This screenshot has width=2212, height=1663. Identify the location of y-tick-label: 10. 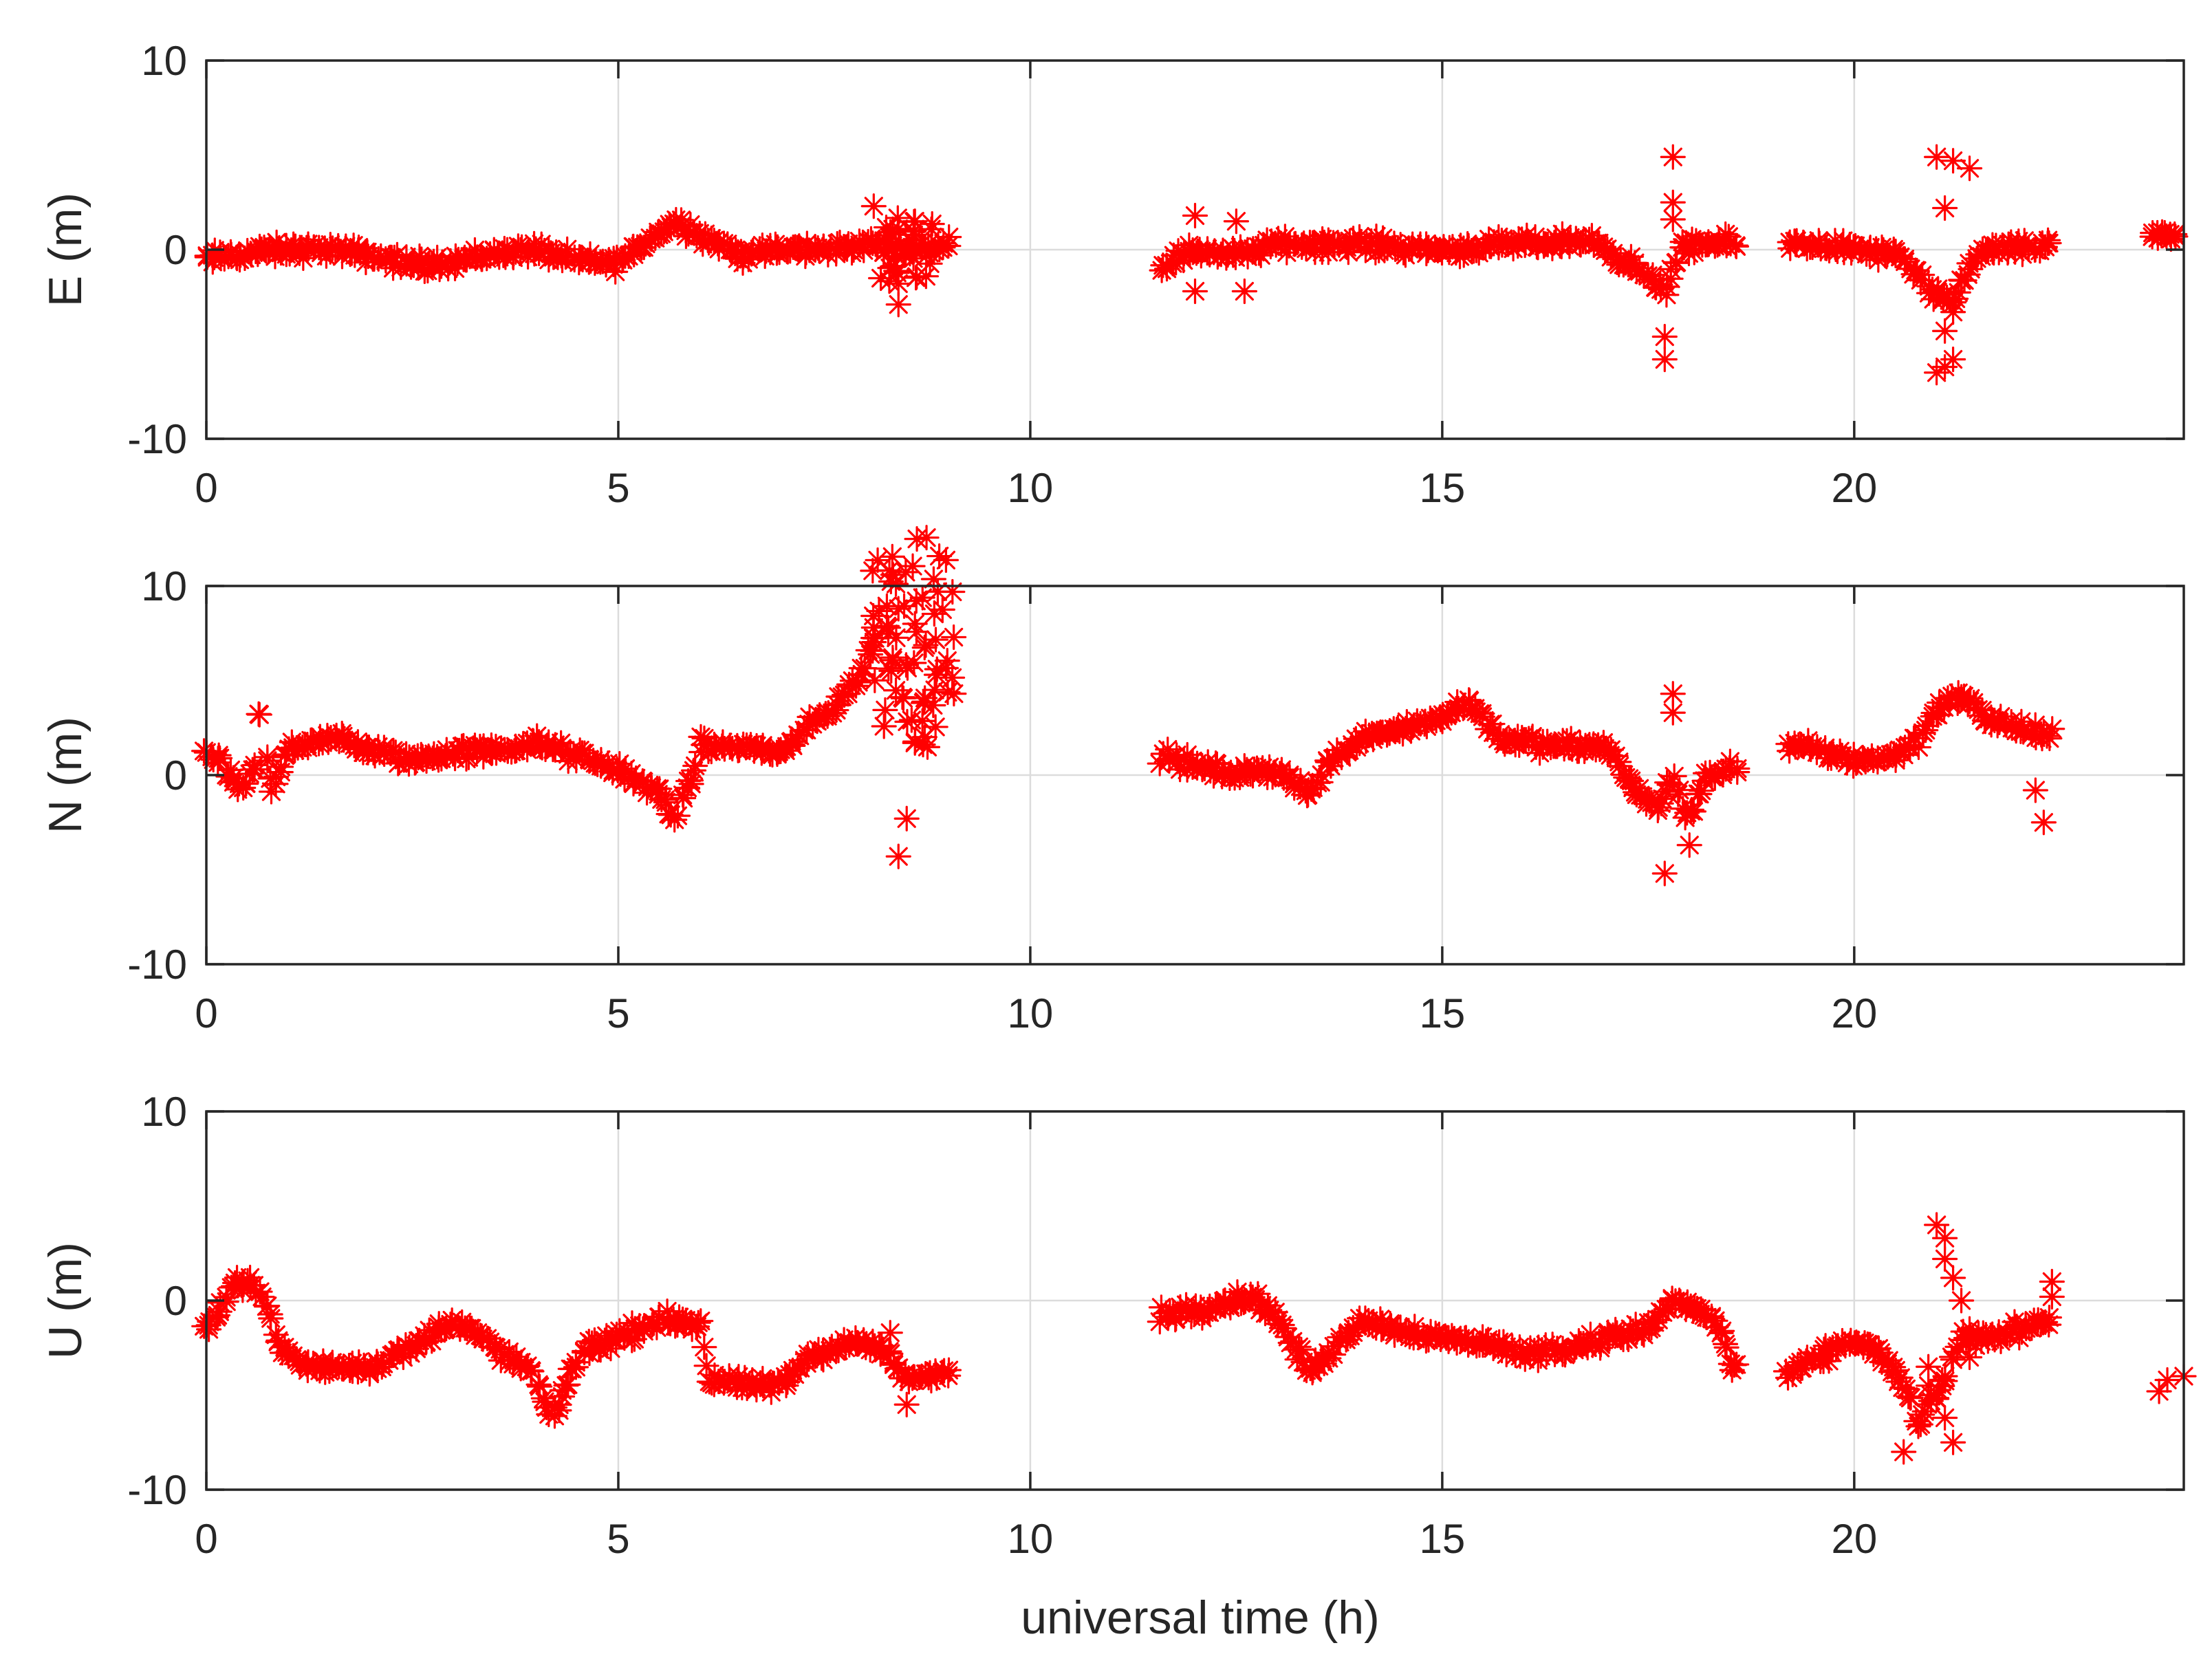
(164, 61).